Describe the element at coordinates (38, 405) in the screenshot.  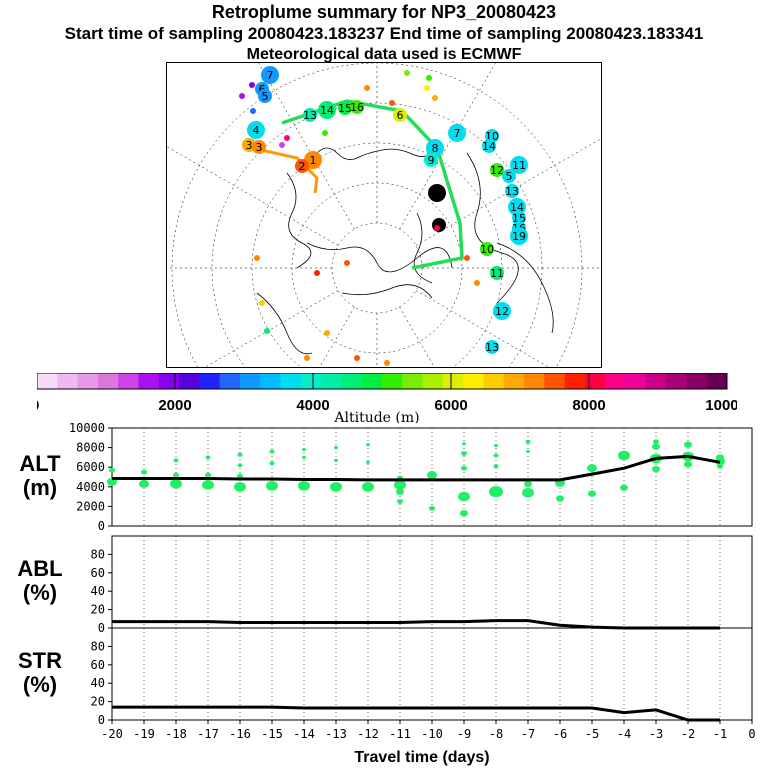
I see `colorbar-tick-label: 0` at that location.